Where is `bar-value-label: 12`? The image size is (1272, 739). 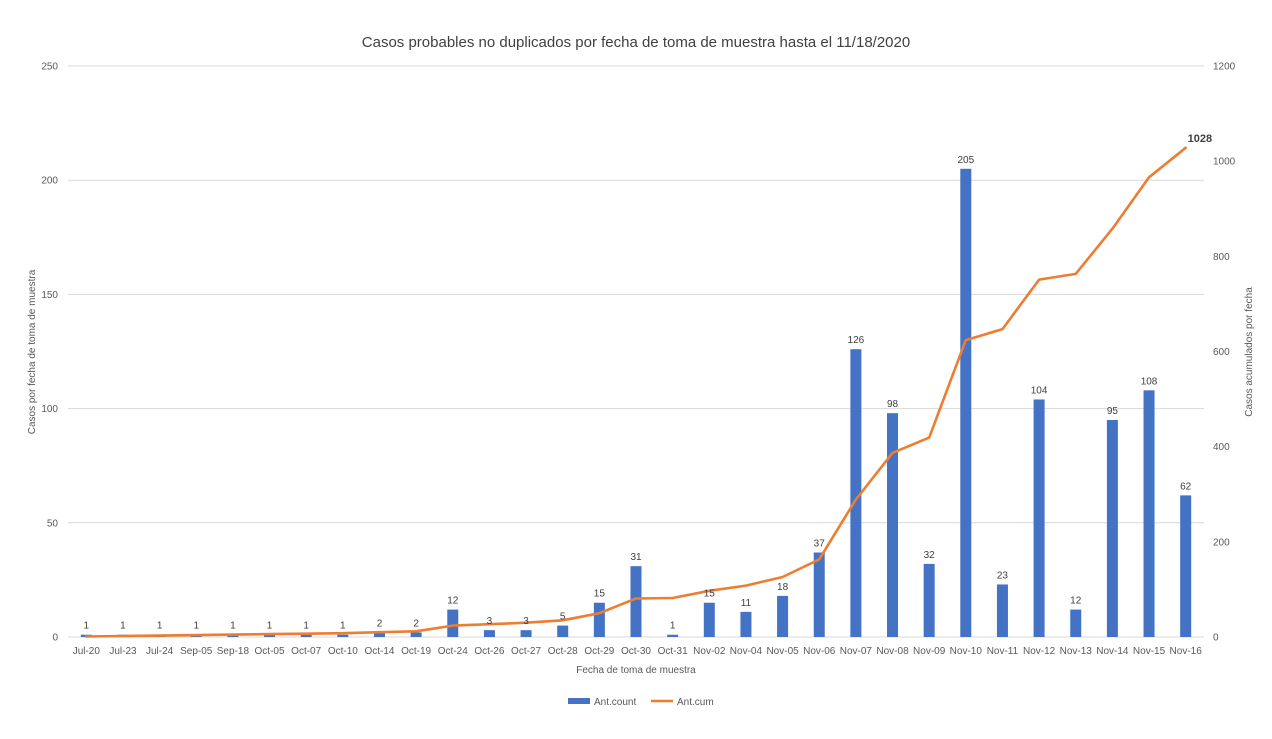 bar-value-label: 12 is located at coordinates (1076, 601).